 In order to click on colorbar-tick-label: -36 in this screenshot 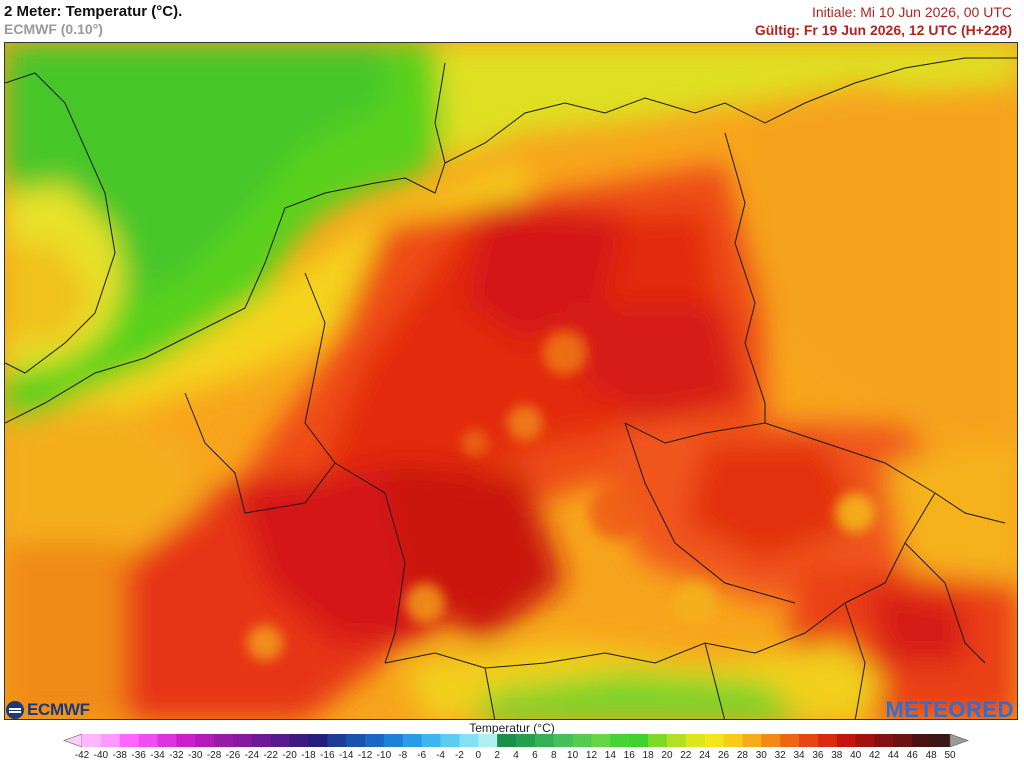, I will do `click(138, 755)`.